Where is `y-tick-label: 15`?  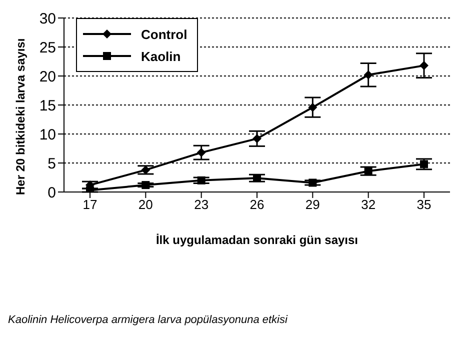
y-tick-label: 15 is located at coordinates (47, 105).